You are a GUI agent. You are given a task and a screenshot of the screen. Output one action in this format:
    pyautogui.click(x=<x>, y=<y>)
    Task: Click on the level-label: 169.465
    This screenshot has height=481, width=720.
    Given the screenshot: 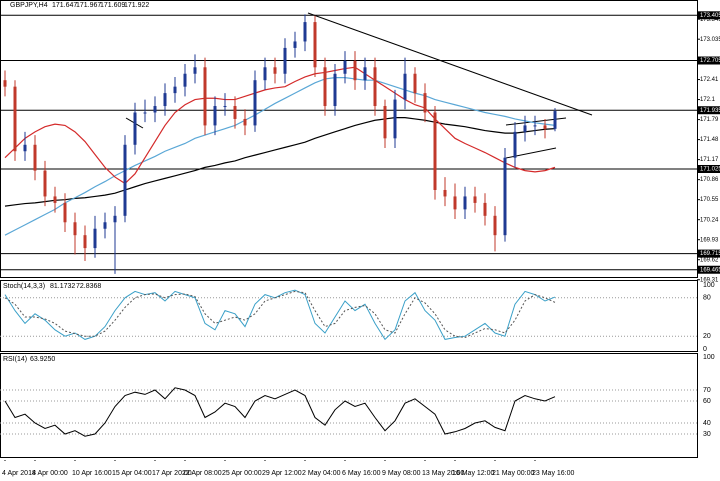 What is the action you would take?
    pyautogui.click(x=710, y=270)
    